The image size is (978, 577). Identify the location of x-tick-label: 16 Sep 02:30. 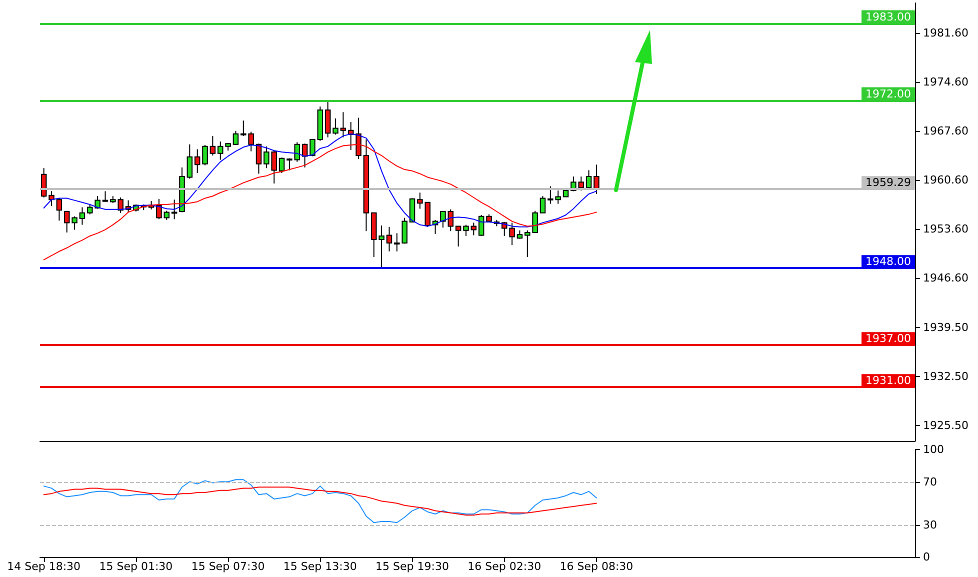
(505, 566).